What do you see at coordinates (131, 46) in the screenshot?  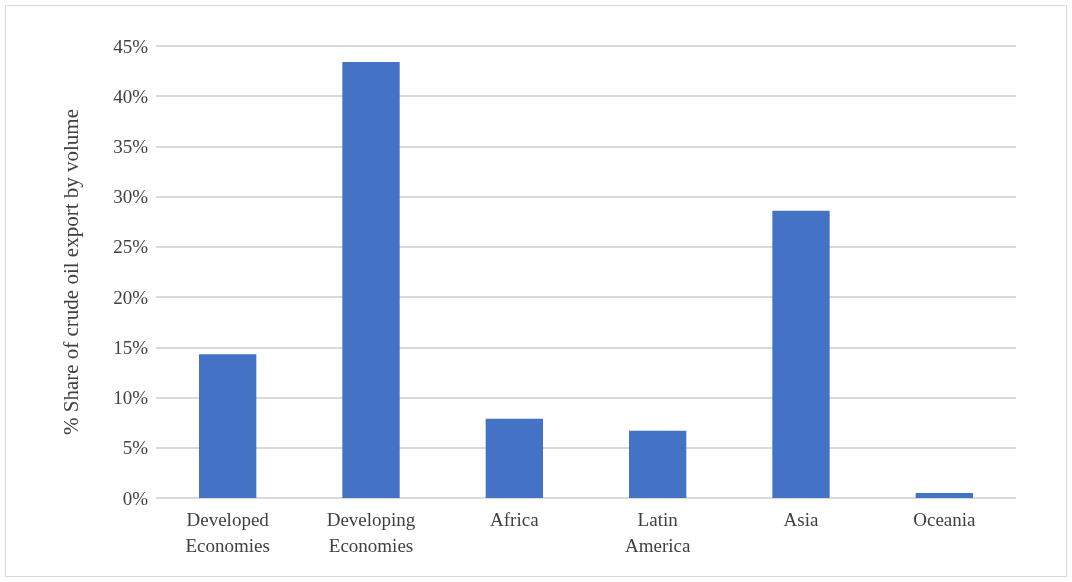 I see `y-tick-label: 45%` at bounding box center [131, 46].